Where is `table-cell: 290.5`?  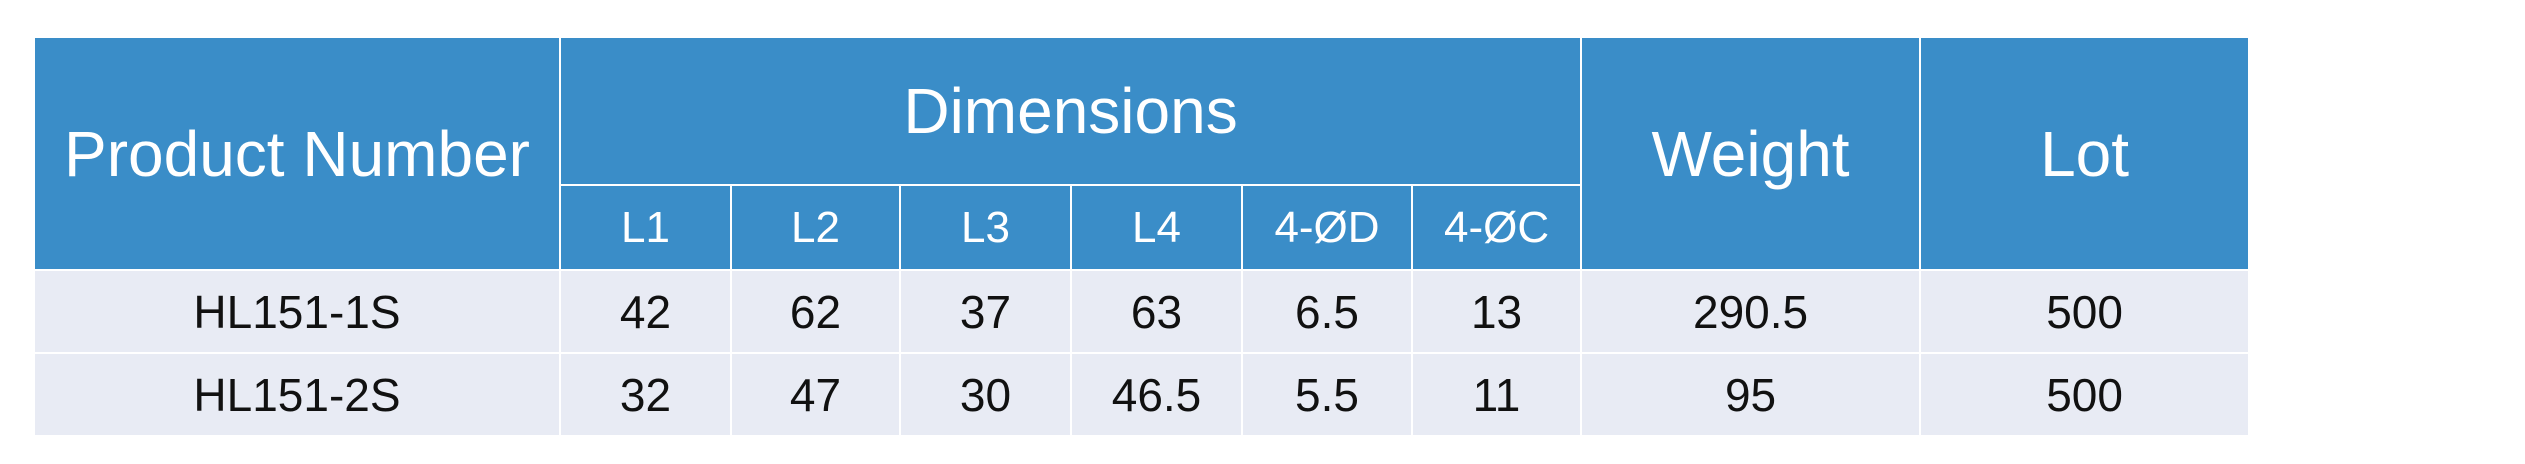
table-cell: 290.5 is located at coordinates (1751, 311).